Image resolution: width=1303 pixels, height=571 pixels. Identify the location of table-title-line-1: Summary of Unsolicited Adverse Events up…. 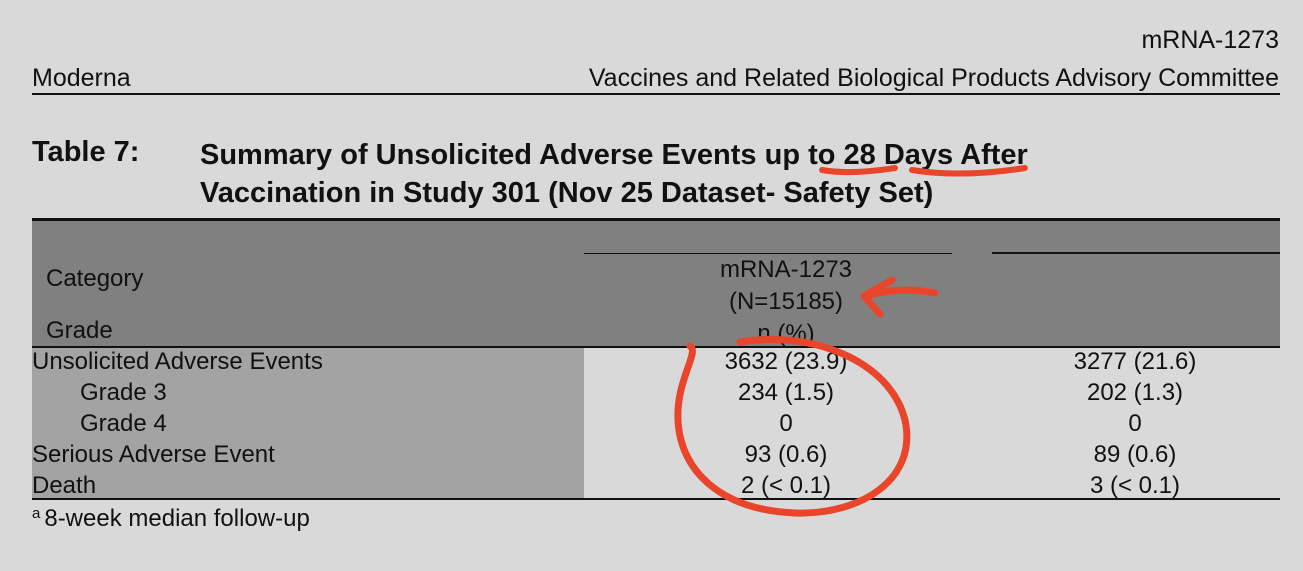
(614, 155).